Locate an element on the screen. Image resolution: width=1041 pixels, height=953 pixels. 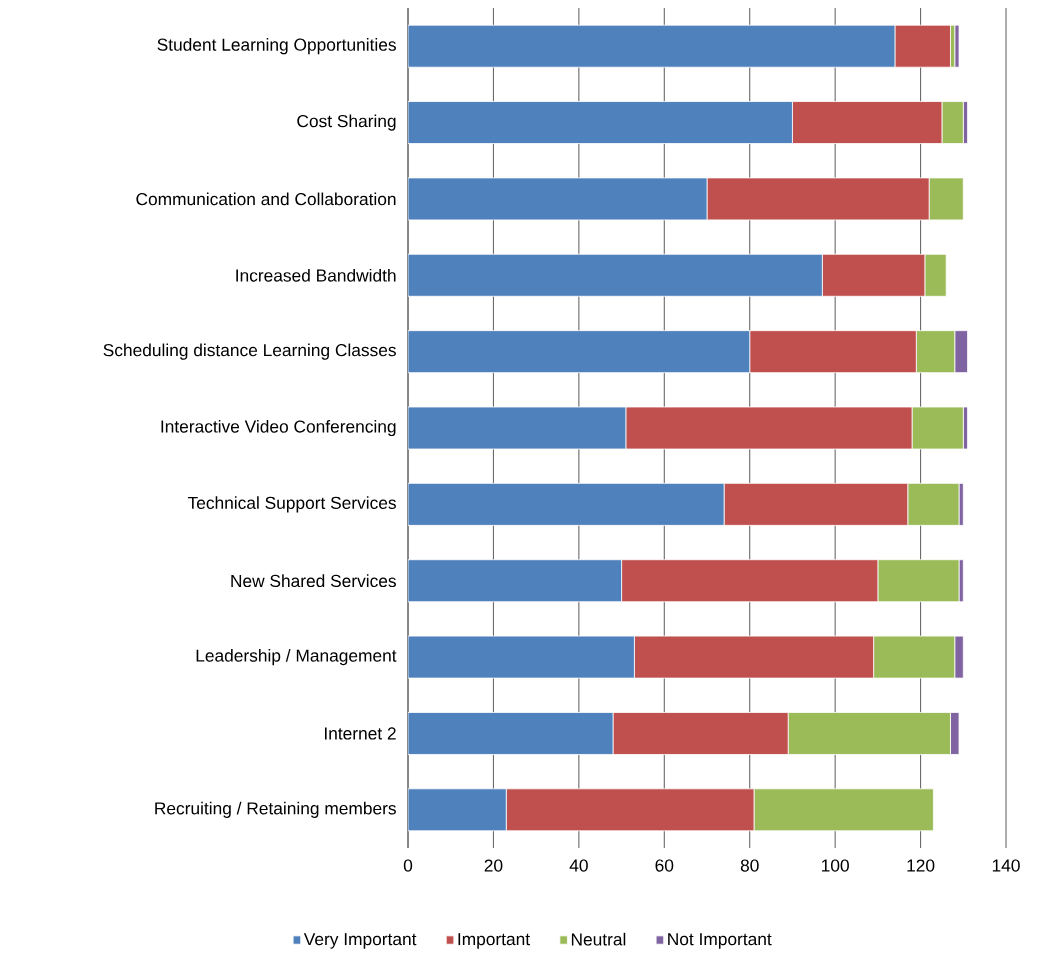
x-tick-label: 60 is located at coordinates (664, 865).